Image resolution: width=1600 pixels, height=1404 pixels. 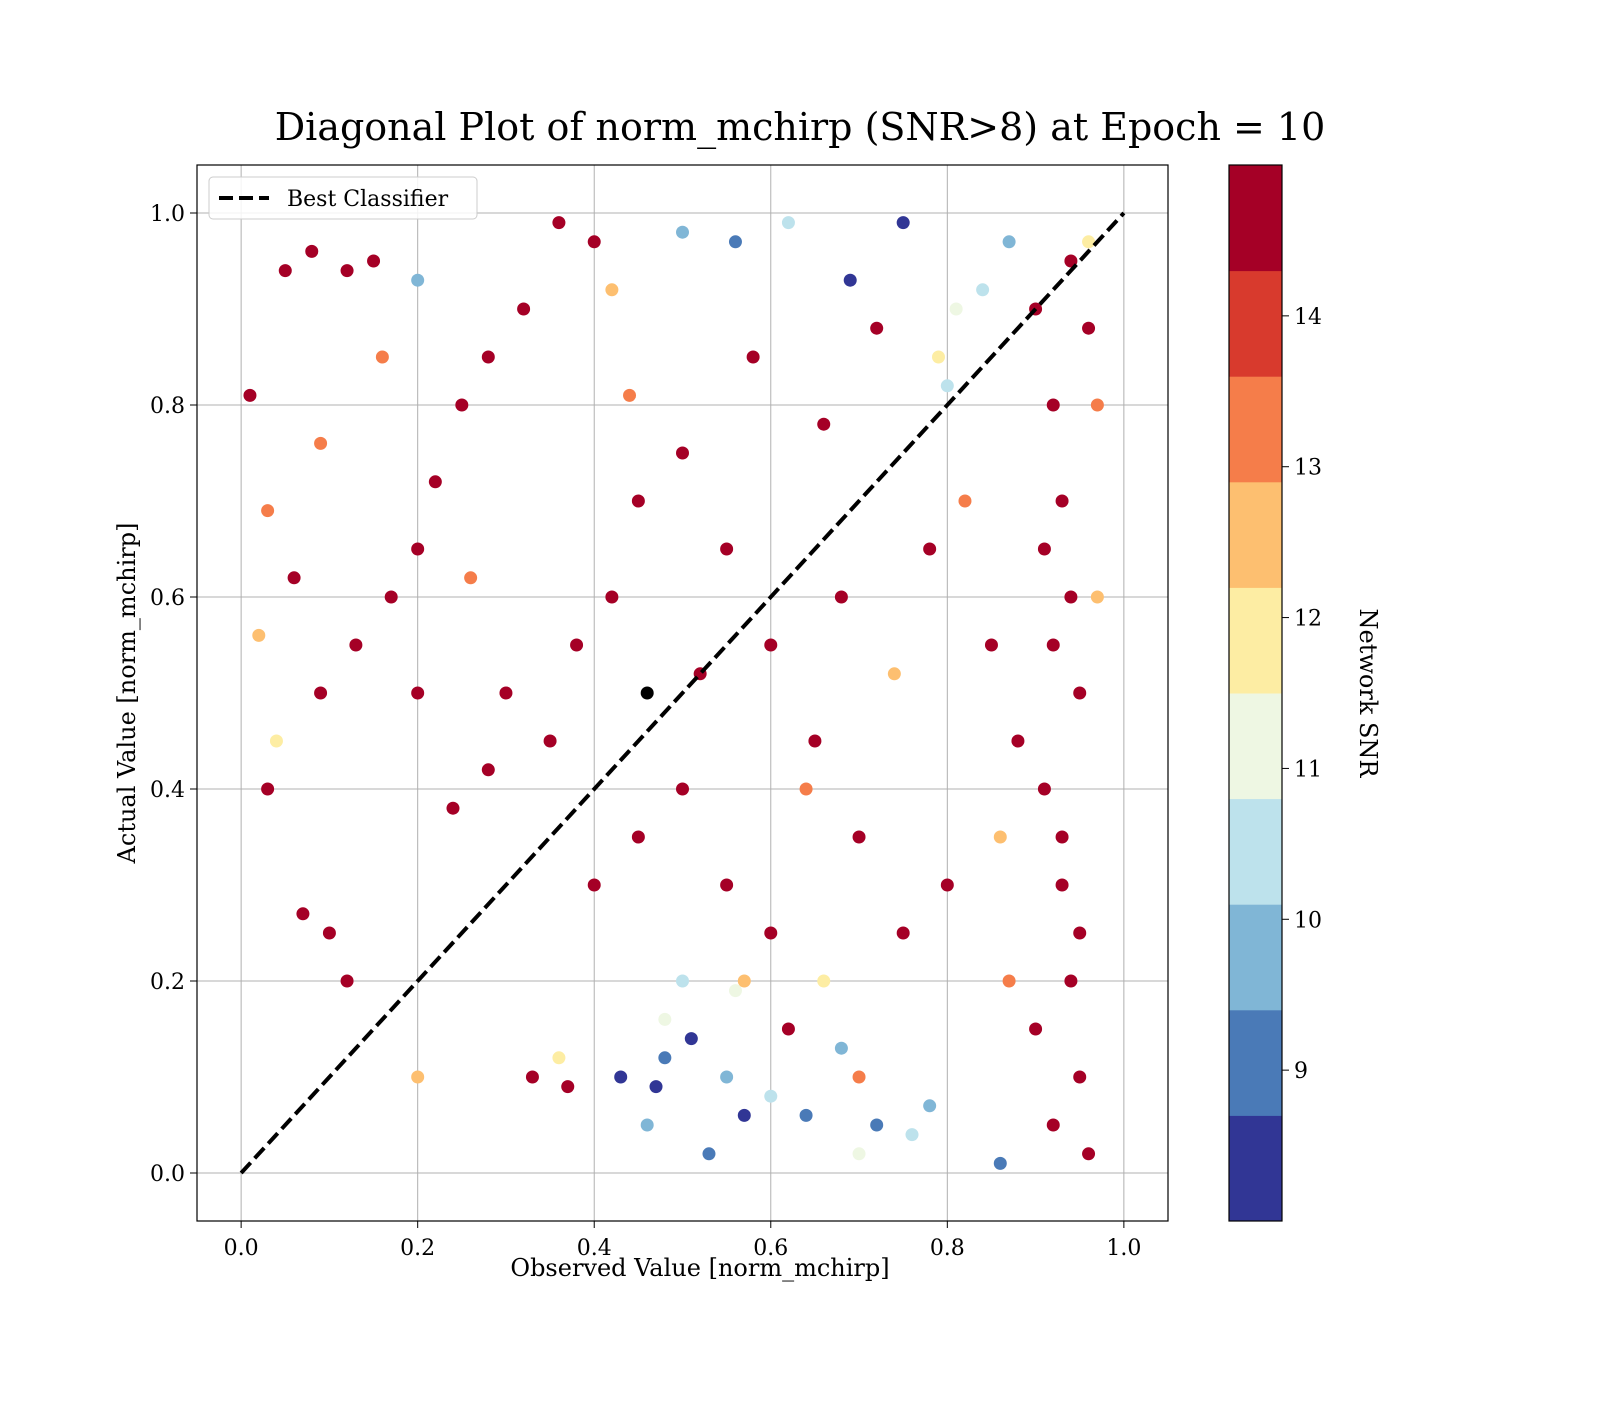 I want to click on colorbar-tick-label: 14, so click(x=1308, y=317).